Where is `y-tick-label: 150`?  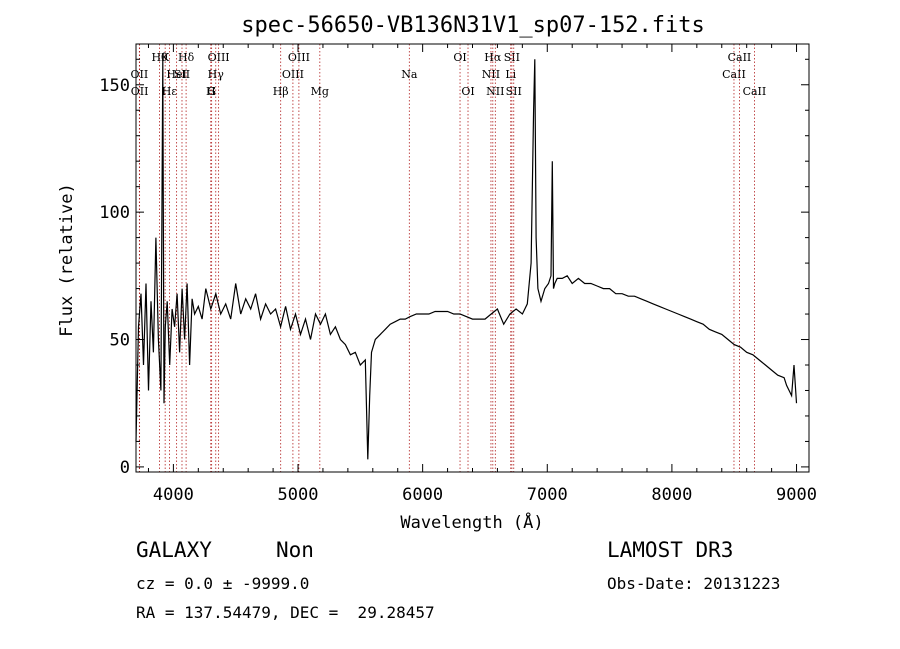 y-tick-label: 150 is located at coordinates (114, 86).